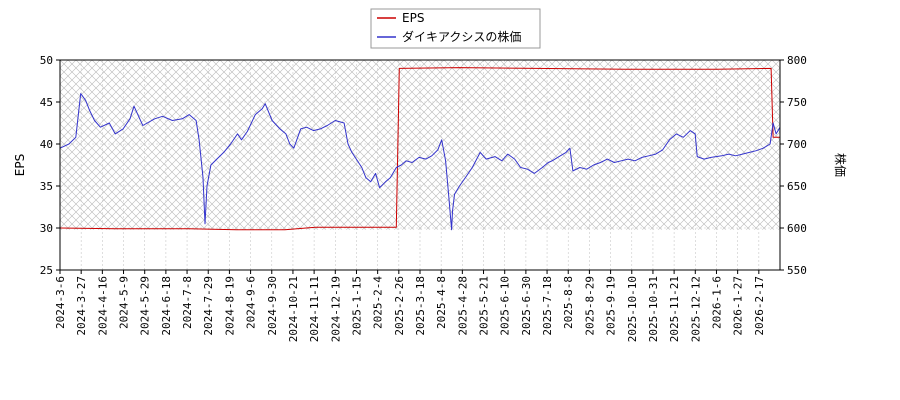  I want to click on right-tick-label: 800, so click(797, 60).